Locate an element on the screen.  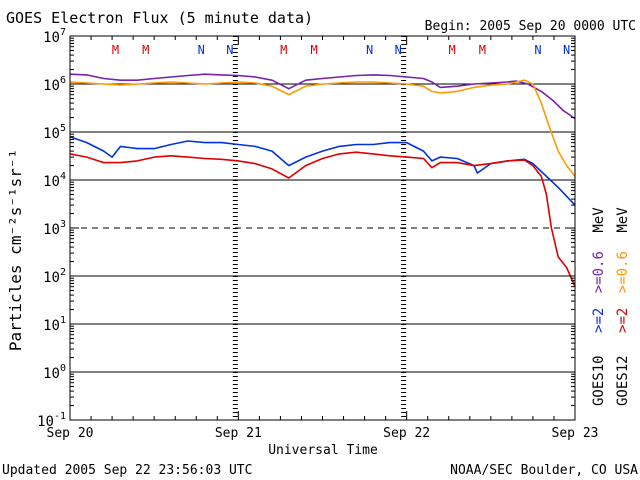
y-tick-label: 10³ is located at coordinates (54, 228).